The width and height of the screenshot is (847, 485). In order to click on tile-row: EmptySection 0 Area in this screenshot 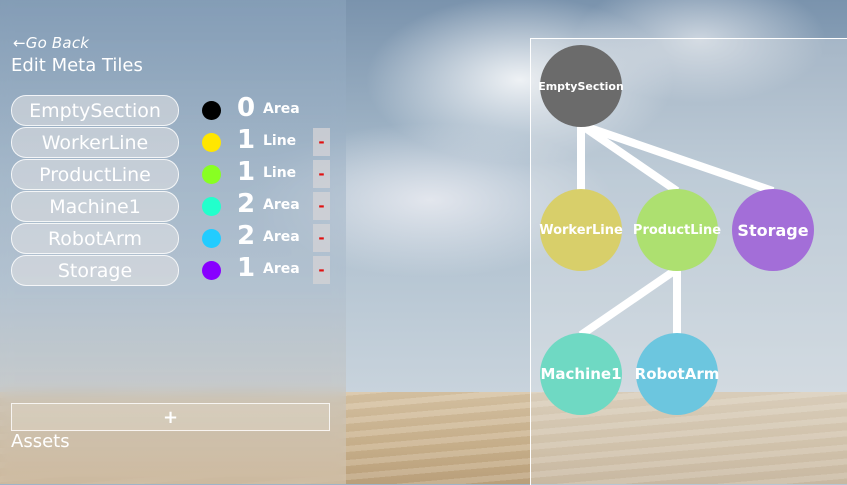, I will do `click(171, 109)`.